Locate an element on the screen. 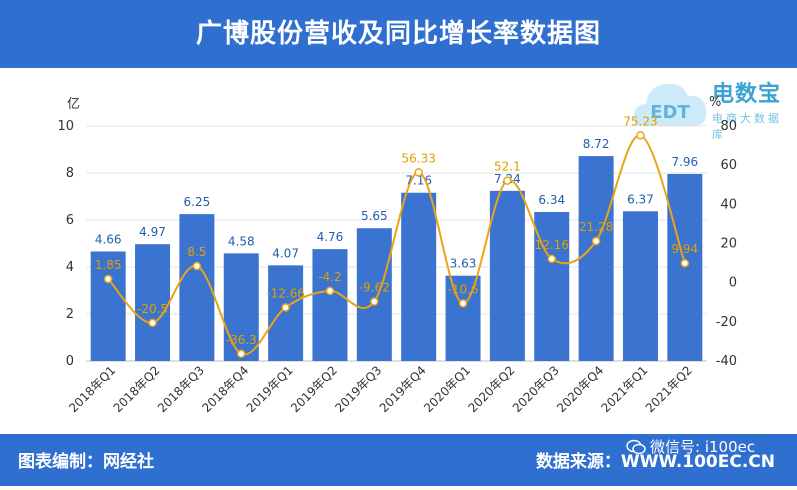  y2-axis-label: % is located at coordinates (715, 102).